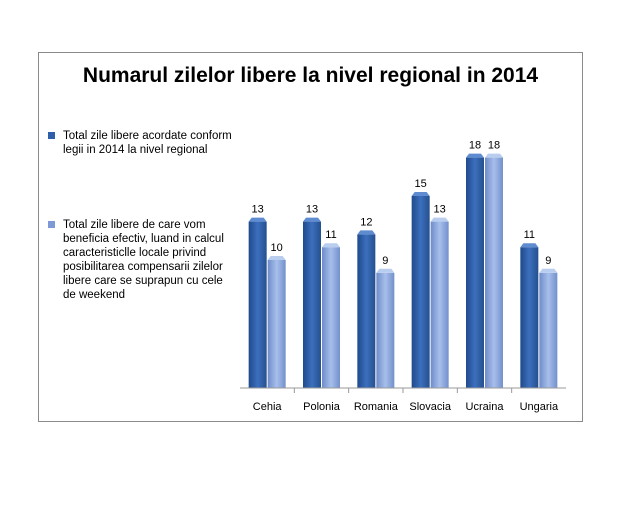  Describe the element at coordinates (366, 222) in the screenshot. I see `data-label-romania-series-1: 12` at that location.